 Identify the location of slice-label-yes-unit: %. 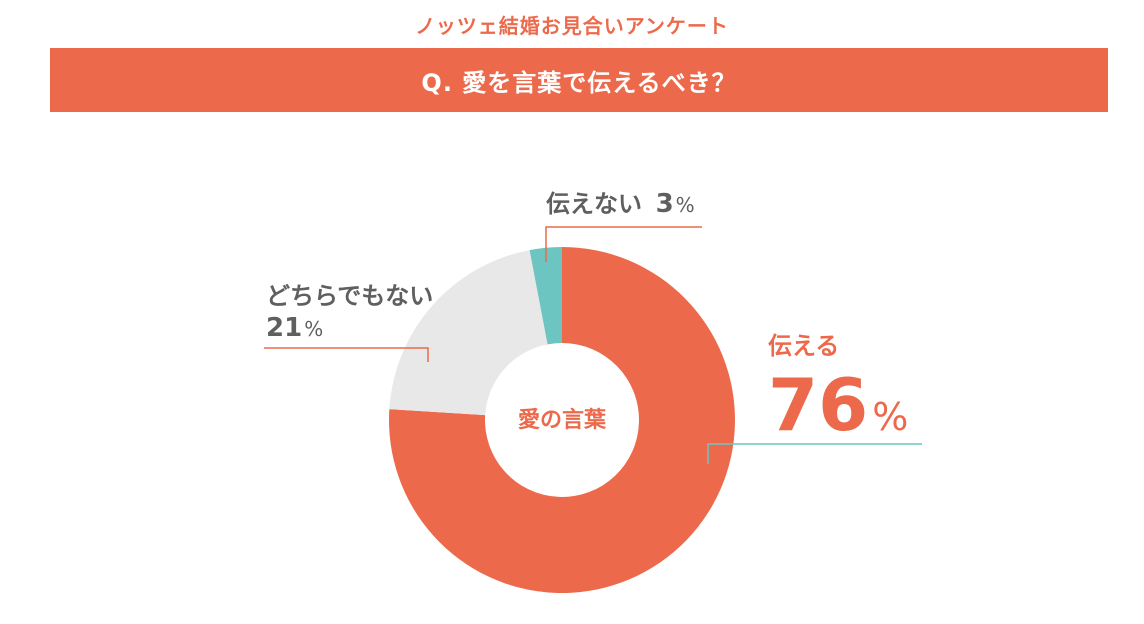
(890, 417).